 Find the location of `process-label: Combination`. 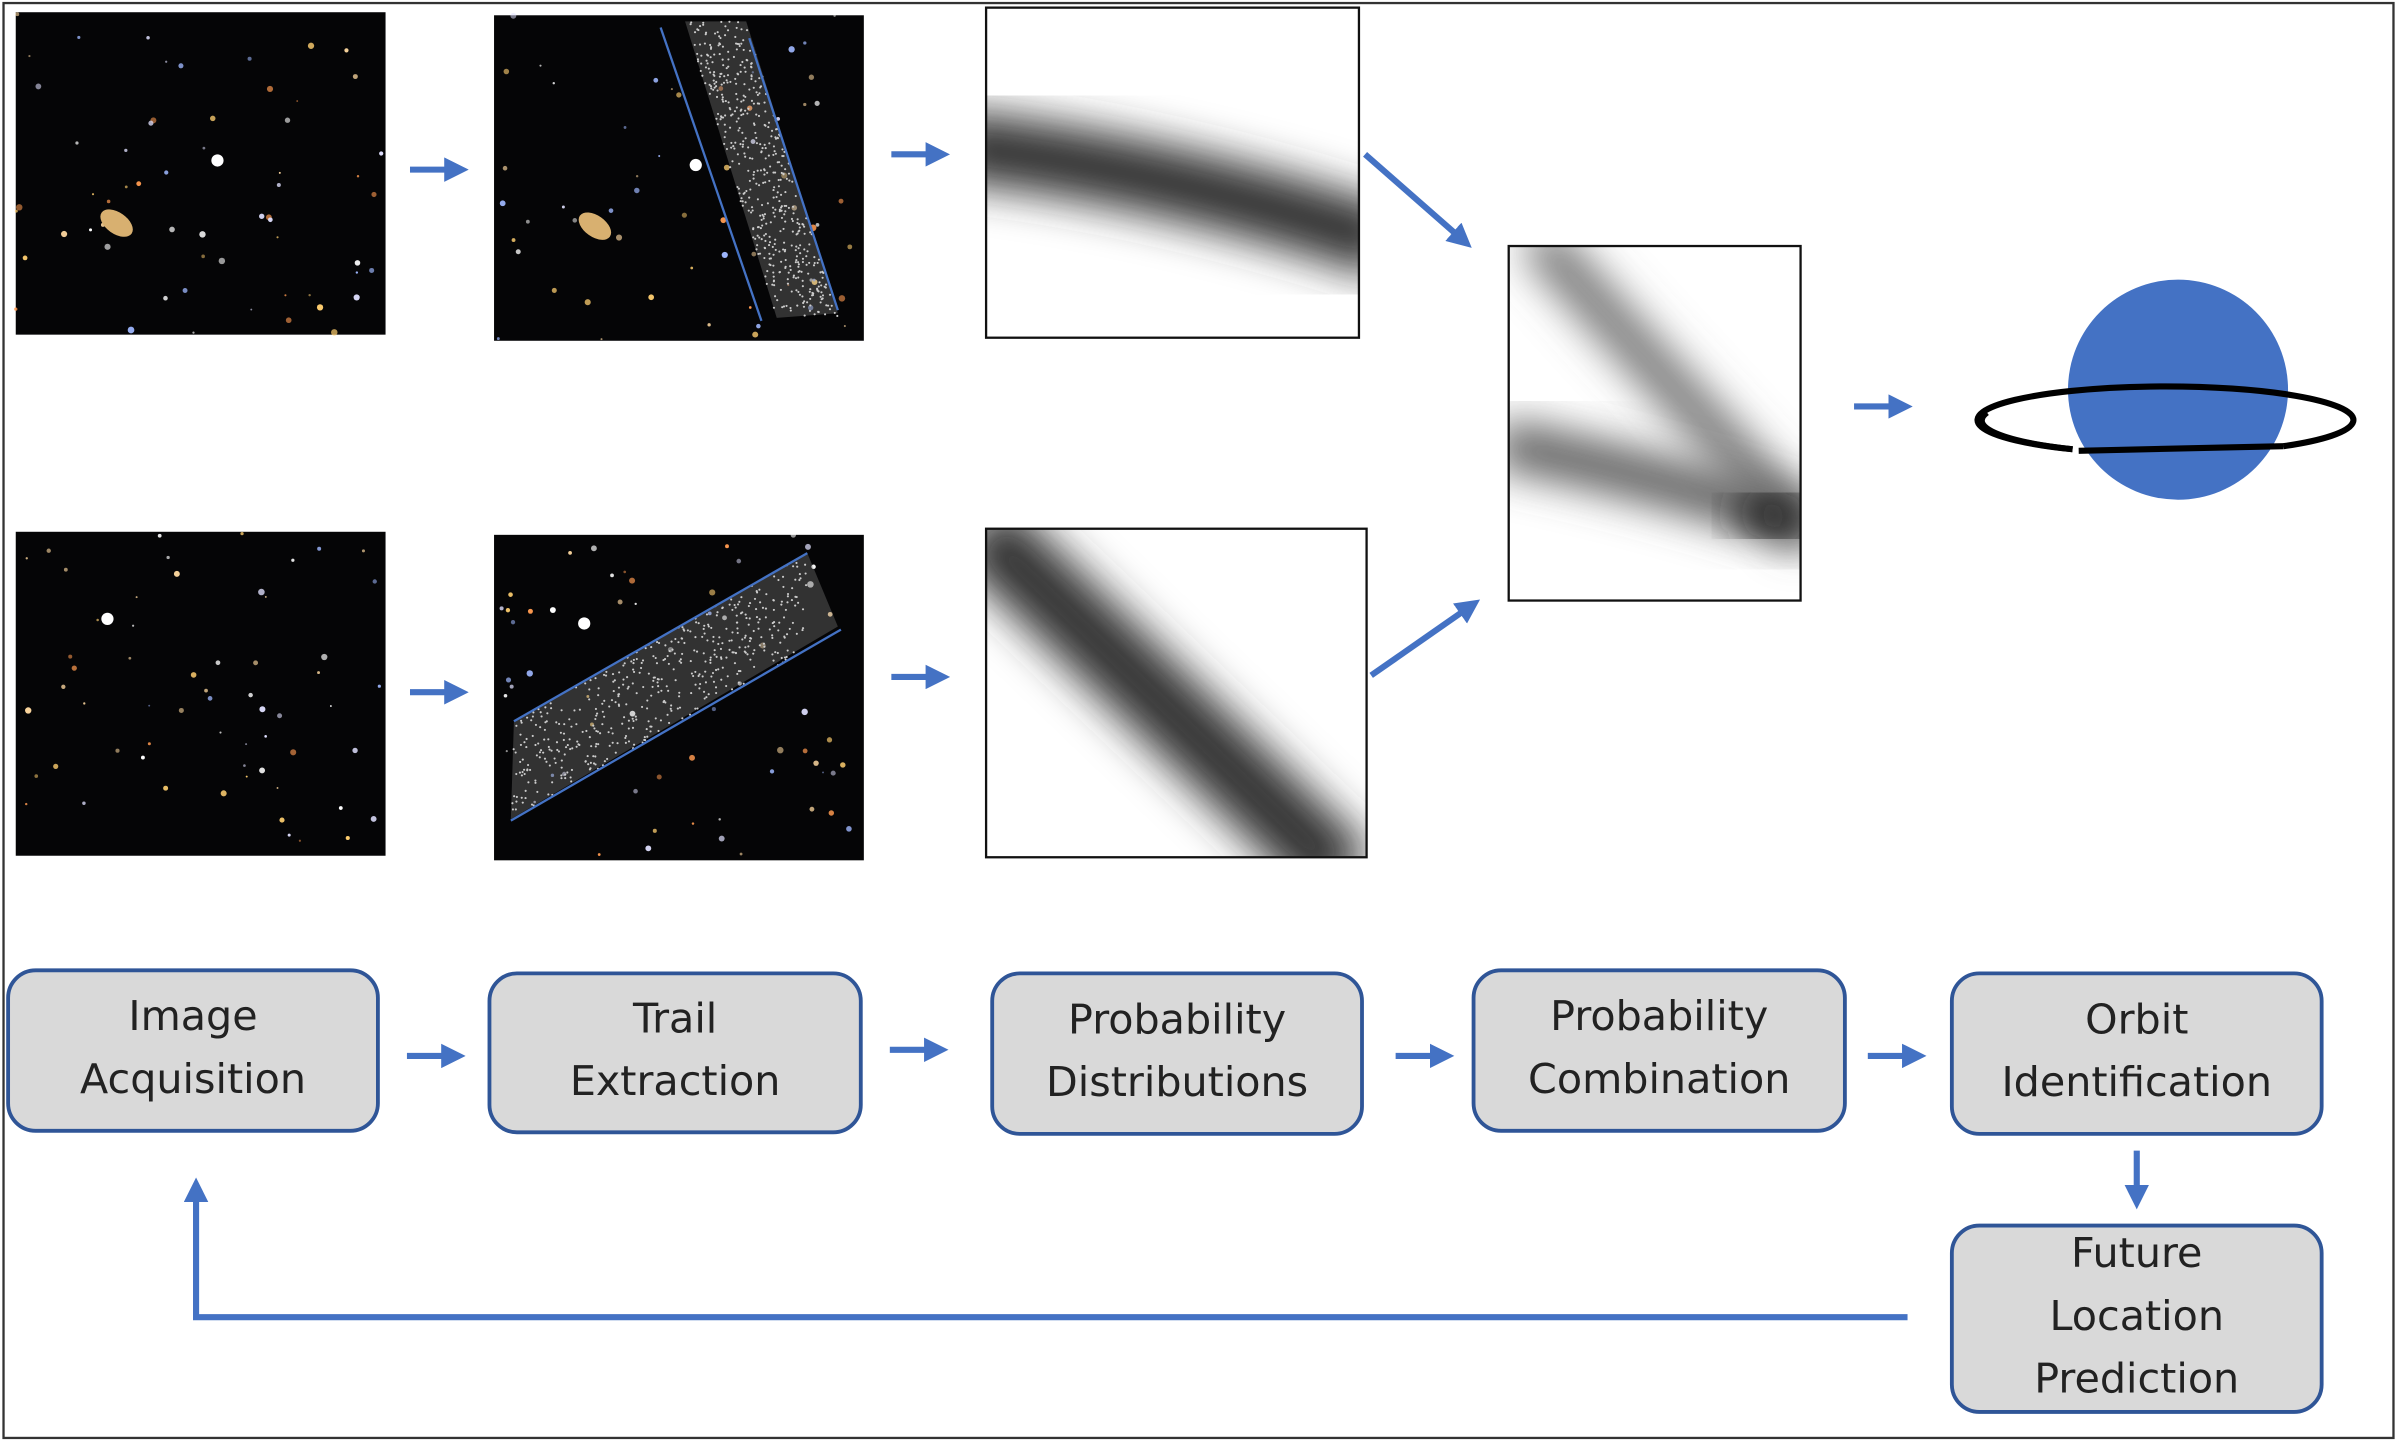

process-label: Combination is located at coordinates (1659, 1079).